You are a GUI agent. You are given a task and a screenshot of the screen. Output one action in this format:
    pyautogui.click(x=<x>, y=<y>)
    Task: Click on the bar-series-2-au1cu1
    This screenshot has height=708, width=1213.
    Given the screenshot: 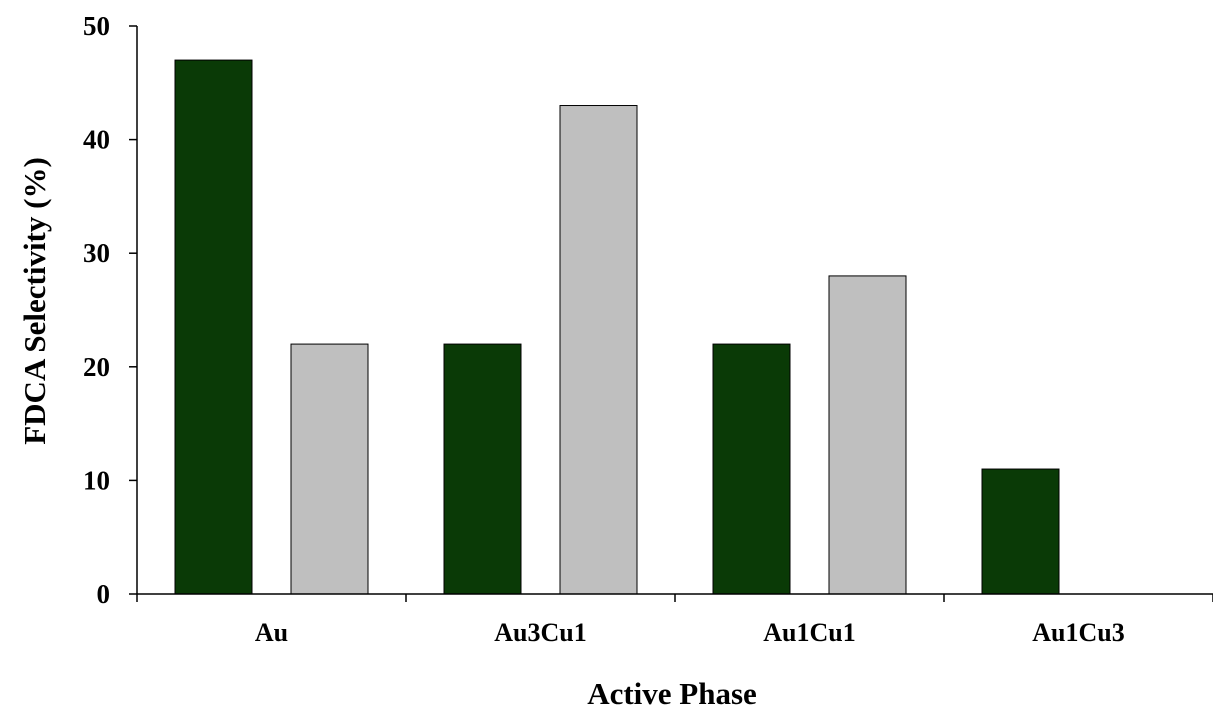 What is the action you would take?
    pyautogui.click(x=867, y=435)
    